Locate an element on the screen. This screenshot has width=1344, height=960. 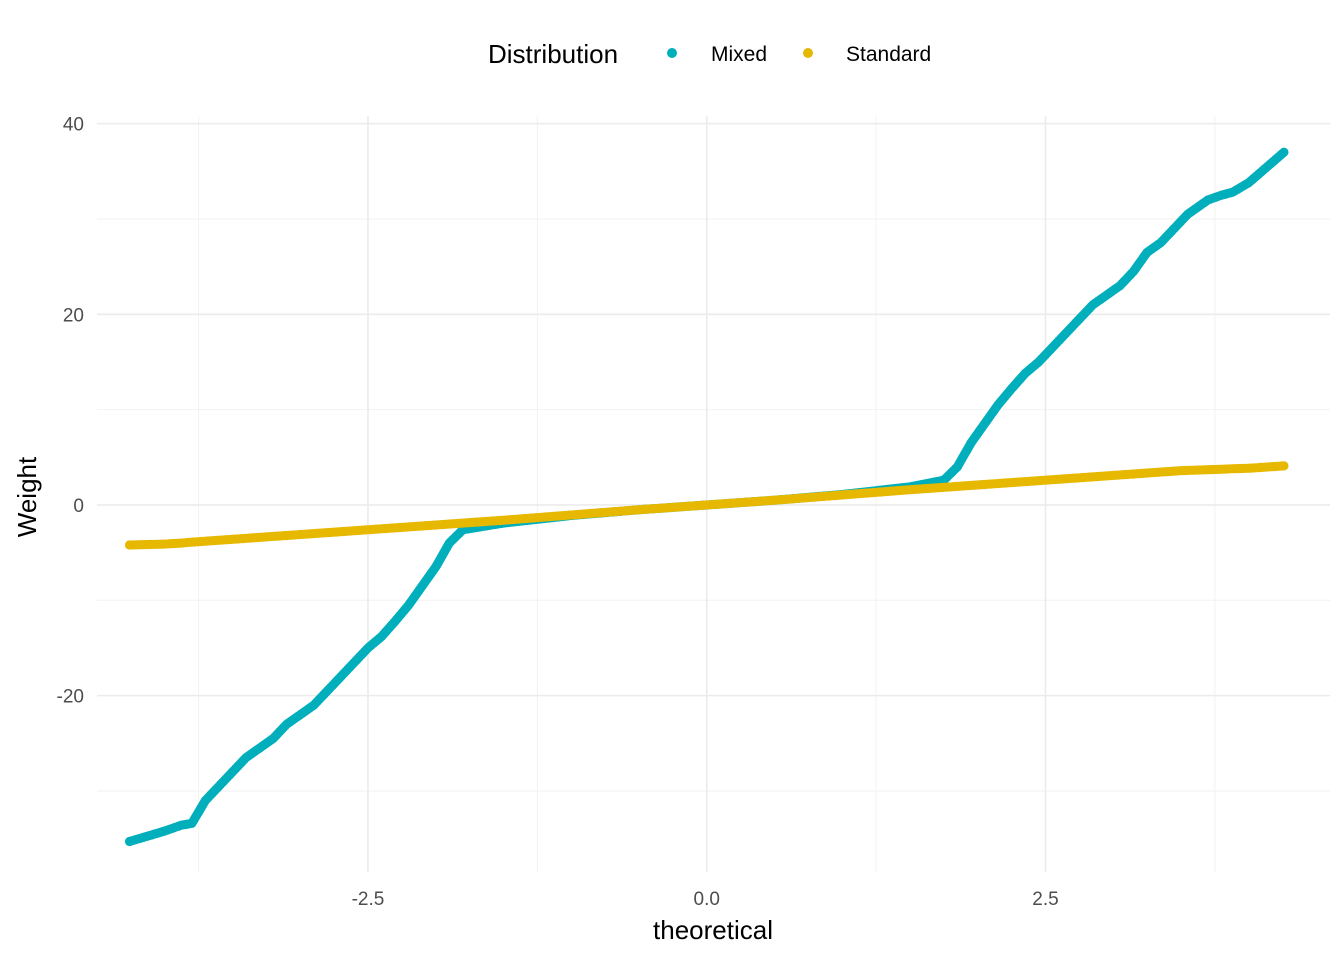
x-tick-label: -2.5 is located at coordinates (368, 899).